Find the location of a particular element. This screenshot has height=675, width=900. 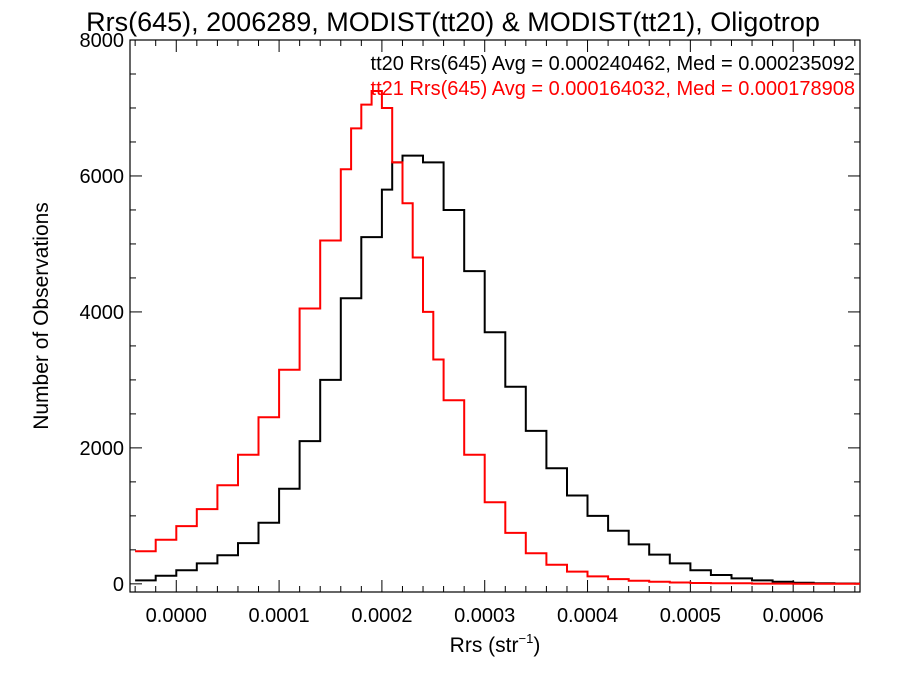

x-tick-label: 0.0000 is located at coordinates (176, 616).